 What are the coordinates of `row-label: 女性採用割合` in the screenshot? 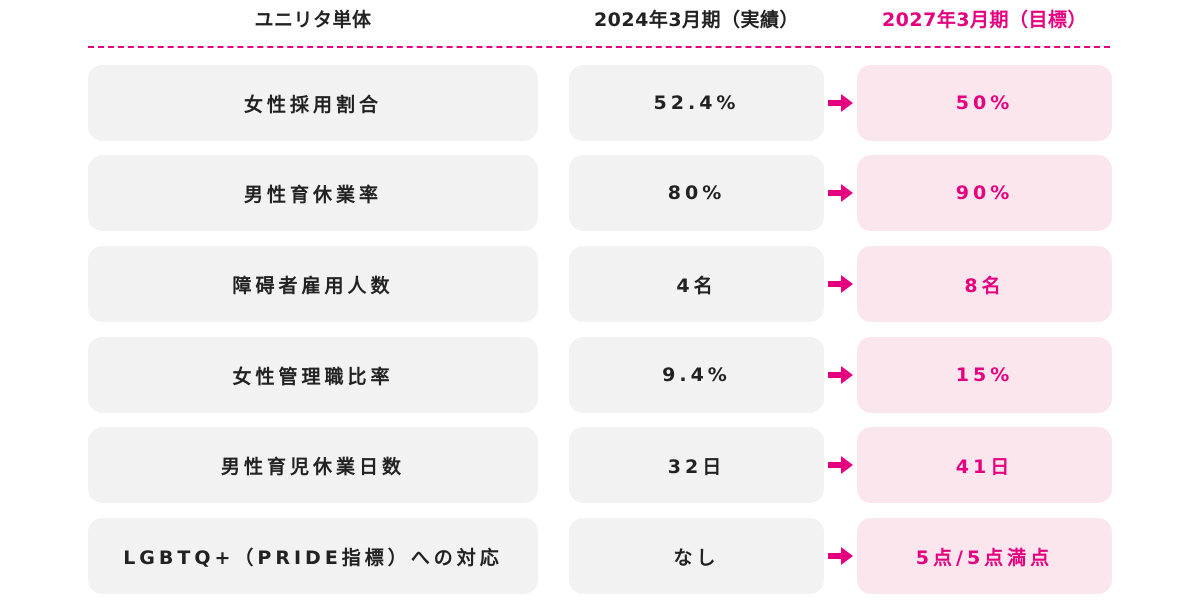 It's located at (313, 103).